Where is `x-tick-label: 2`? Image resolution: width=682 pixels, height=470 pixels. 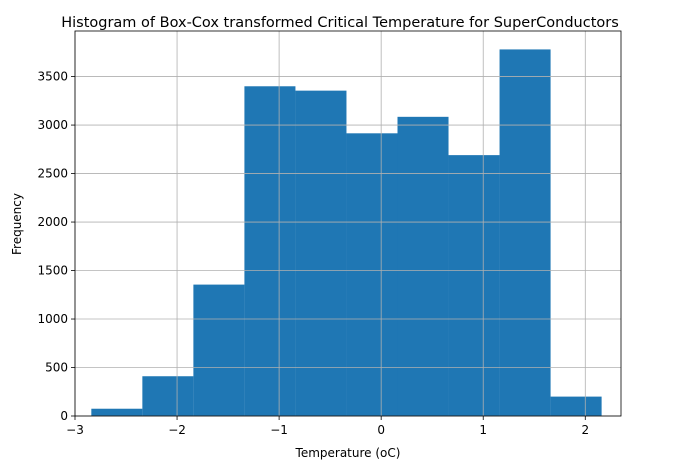 x-tick-label: 2 is located at coordinates (585, 430).